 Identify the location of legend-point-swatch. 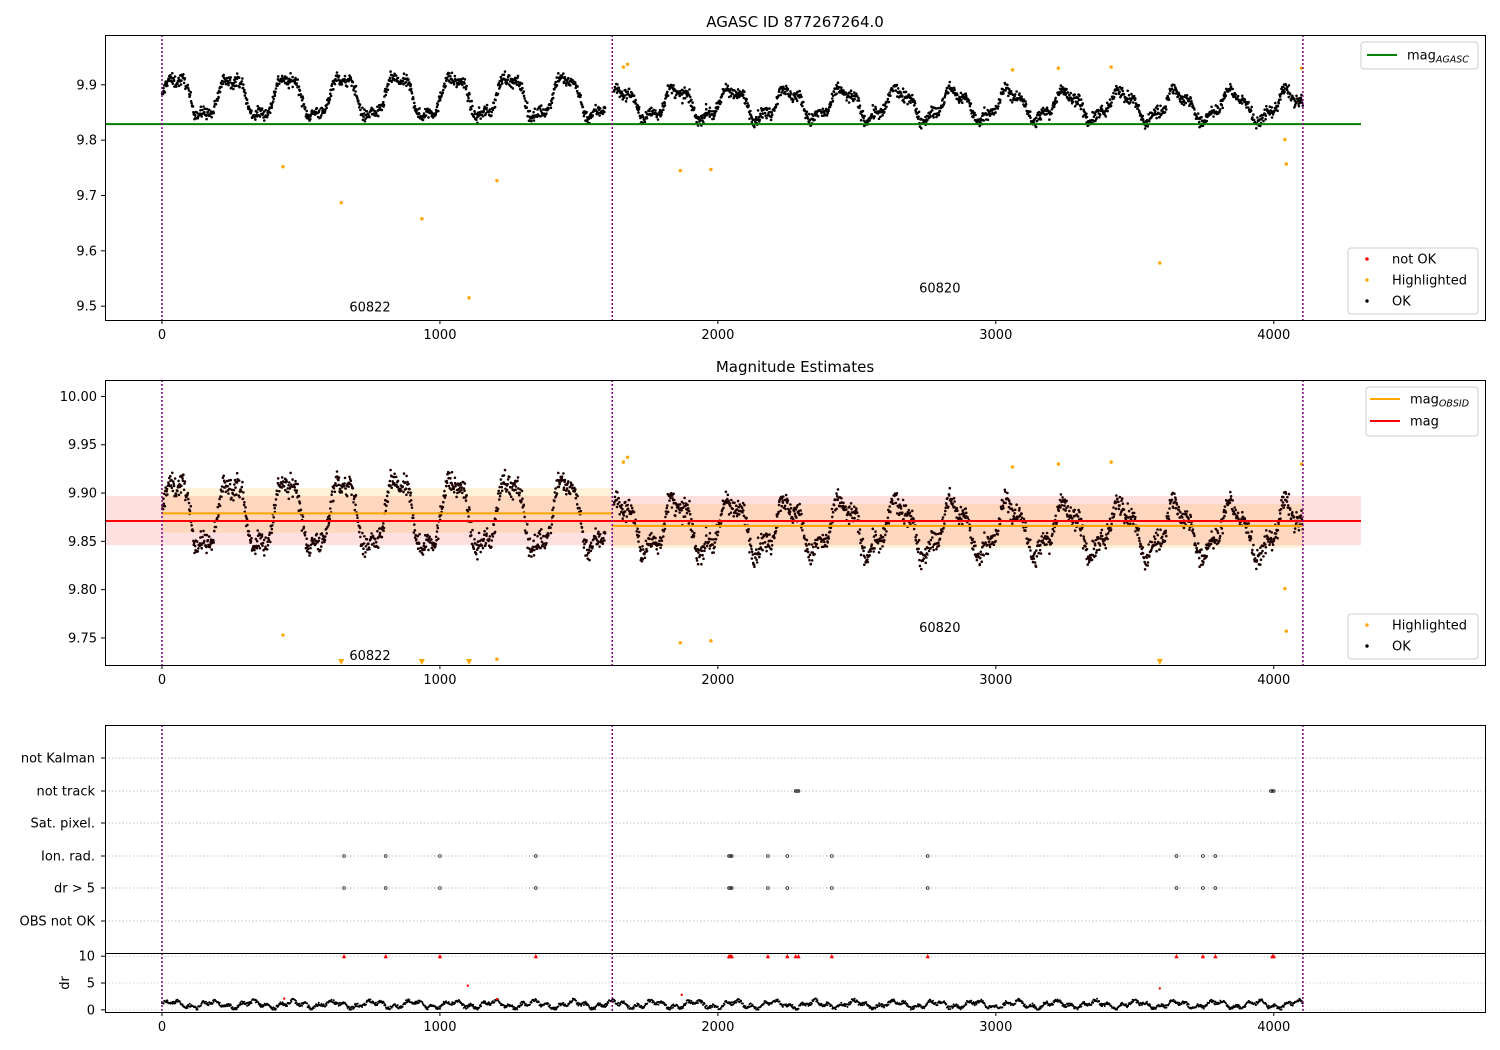
(1367, 625).